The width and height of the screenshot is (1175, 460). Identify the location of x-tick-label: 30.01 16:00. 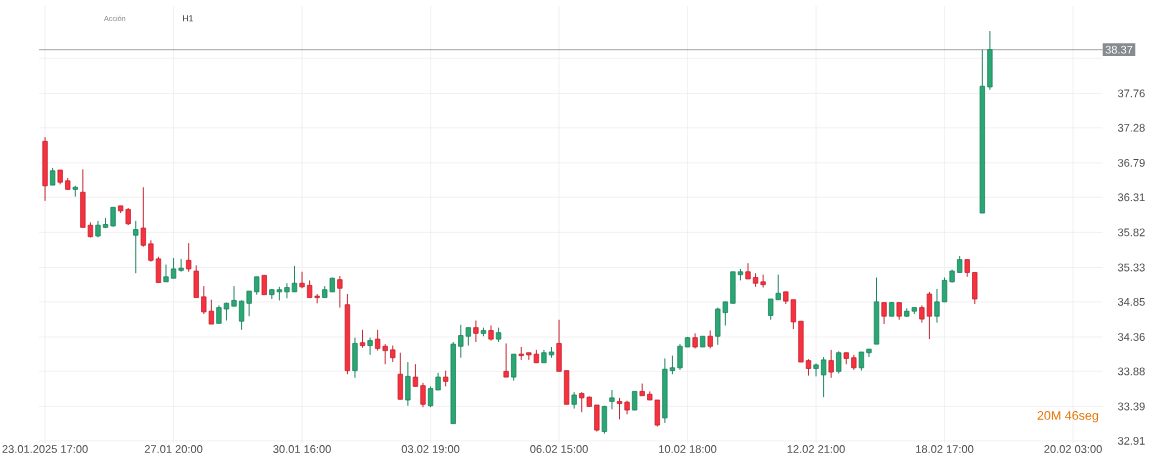
(302, 449).